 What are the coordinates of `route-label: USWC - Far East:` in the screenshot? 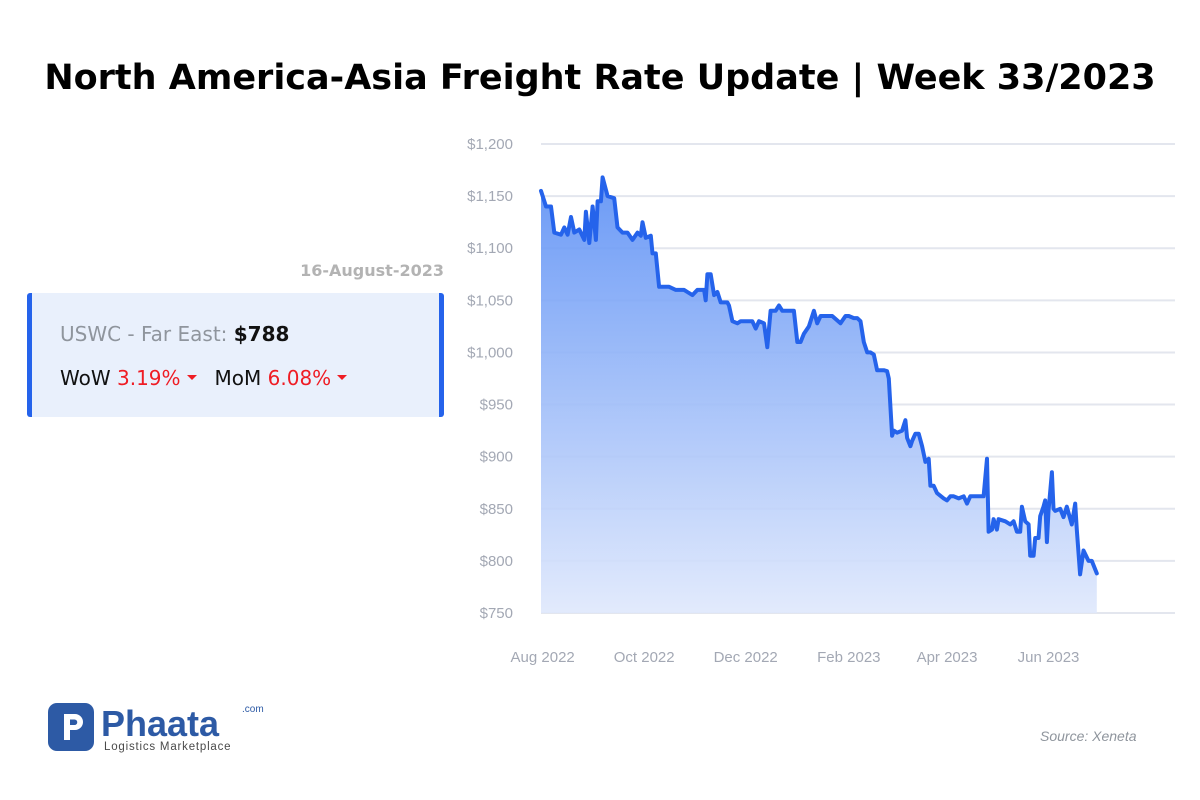 It's located at (144, 334).